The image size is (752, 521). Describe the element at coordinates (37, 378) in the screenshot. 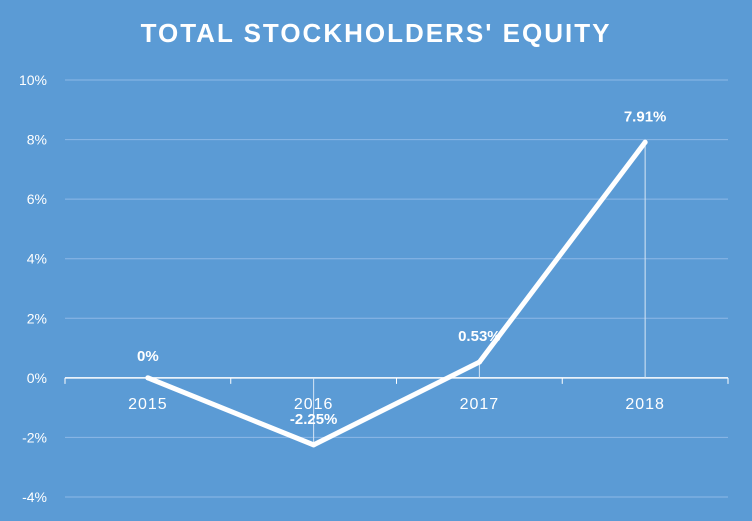

I see `y-tick-label: 0%` at that location.